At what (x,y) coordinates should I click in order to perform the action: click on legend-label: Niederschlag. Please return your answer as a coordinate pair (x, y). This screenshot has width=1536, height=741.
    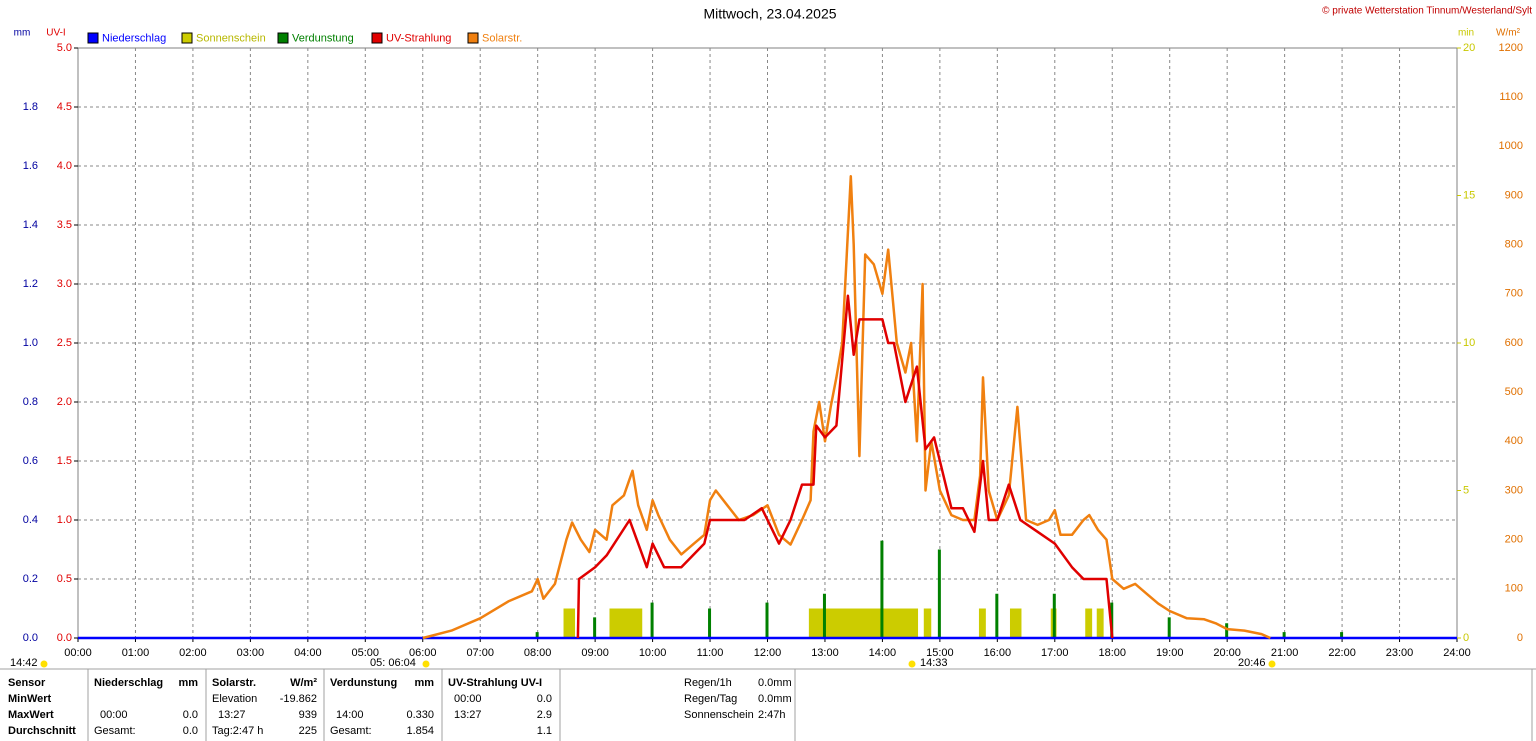
    Looking at the image, I should click on (134, 38).